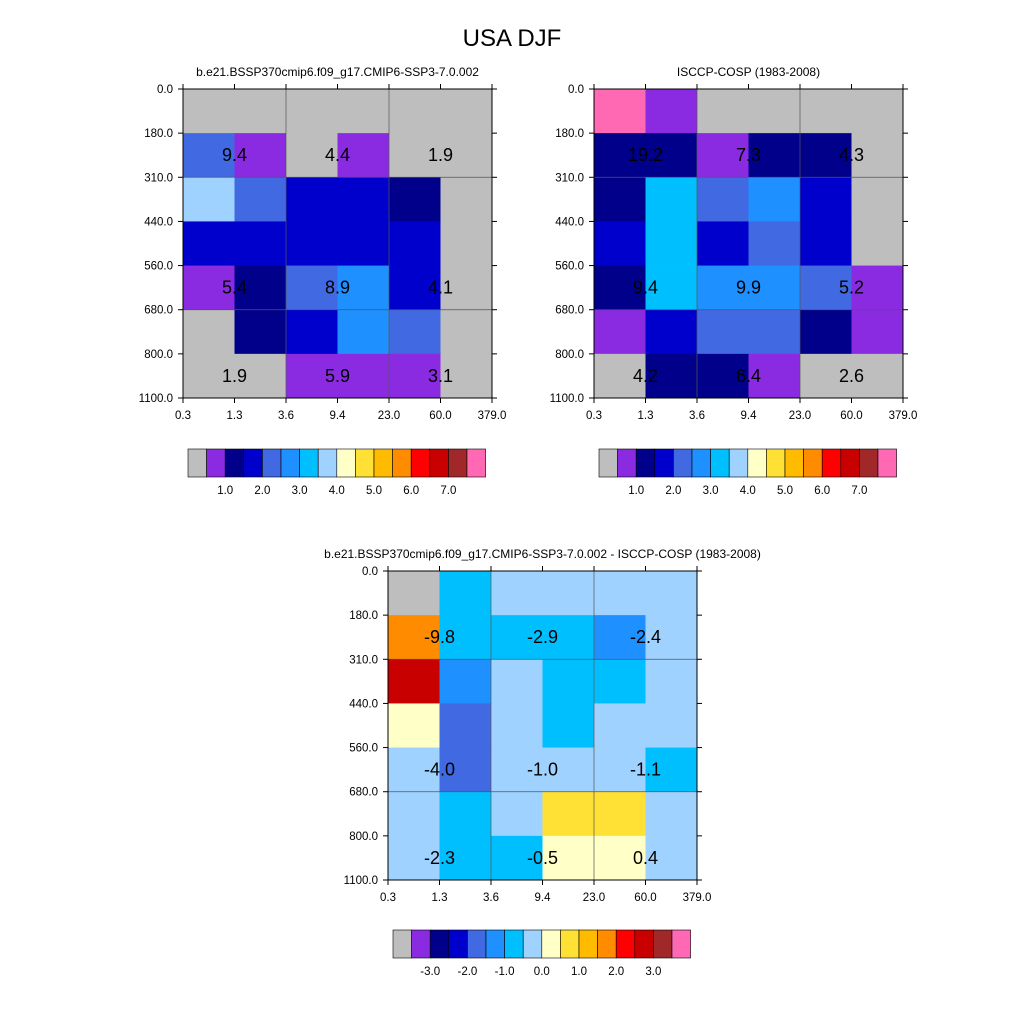 The image size is (1024, 1024). I want to click on cell-value-label: 5.9, so click(337, 376).